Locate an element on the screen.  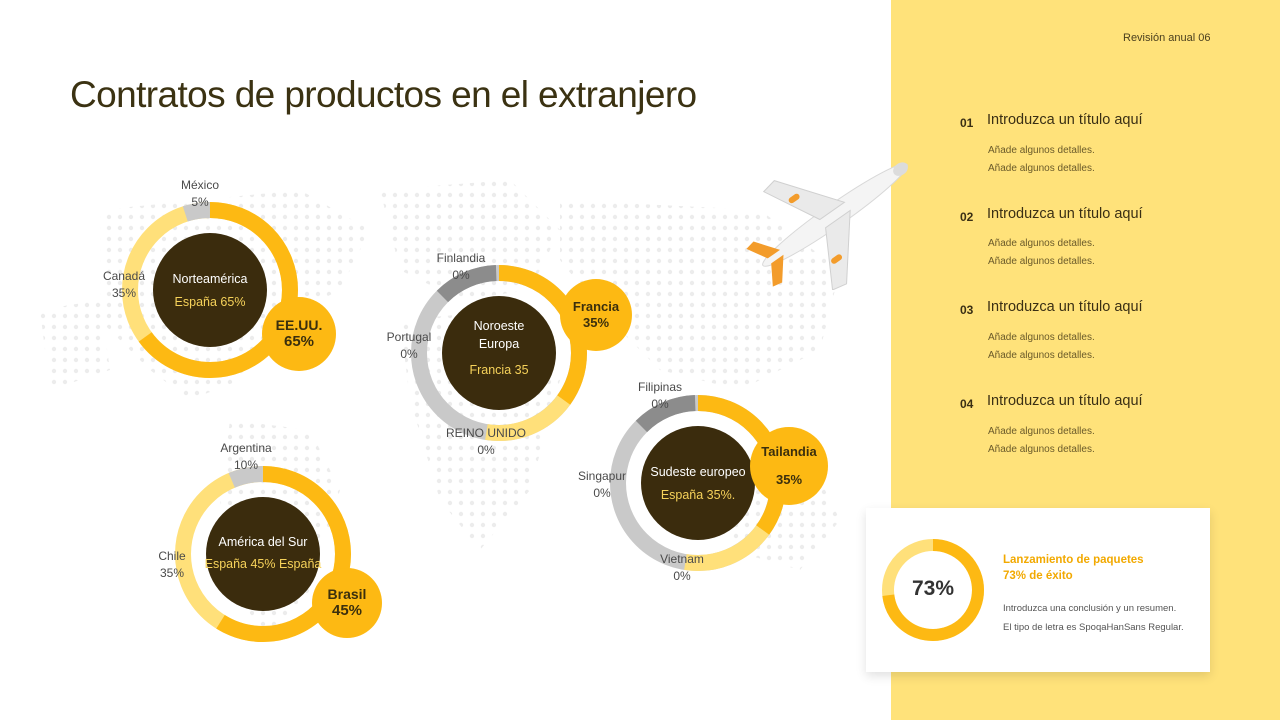
card-title-line: 73% de éxito is located at coordinates (1038, 575).